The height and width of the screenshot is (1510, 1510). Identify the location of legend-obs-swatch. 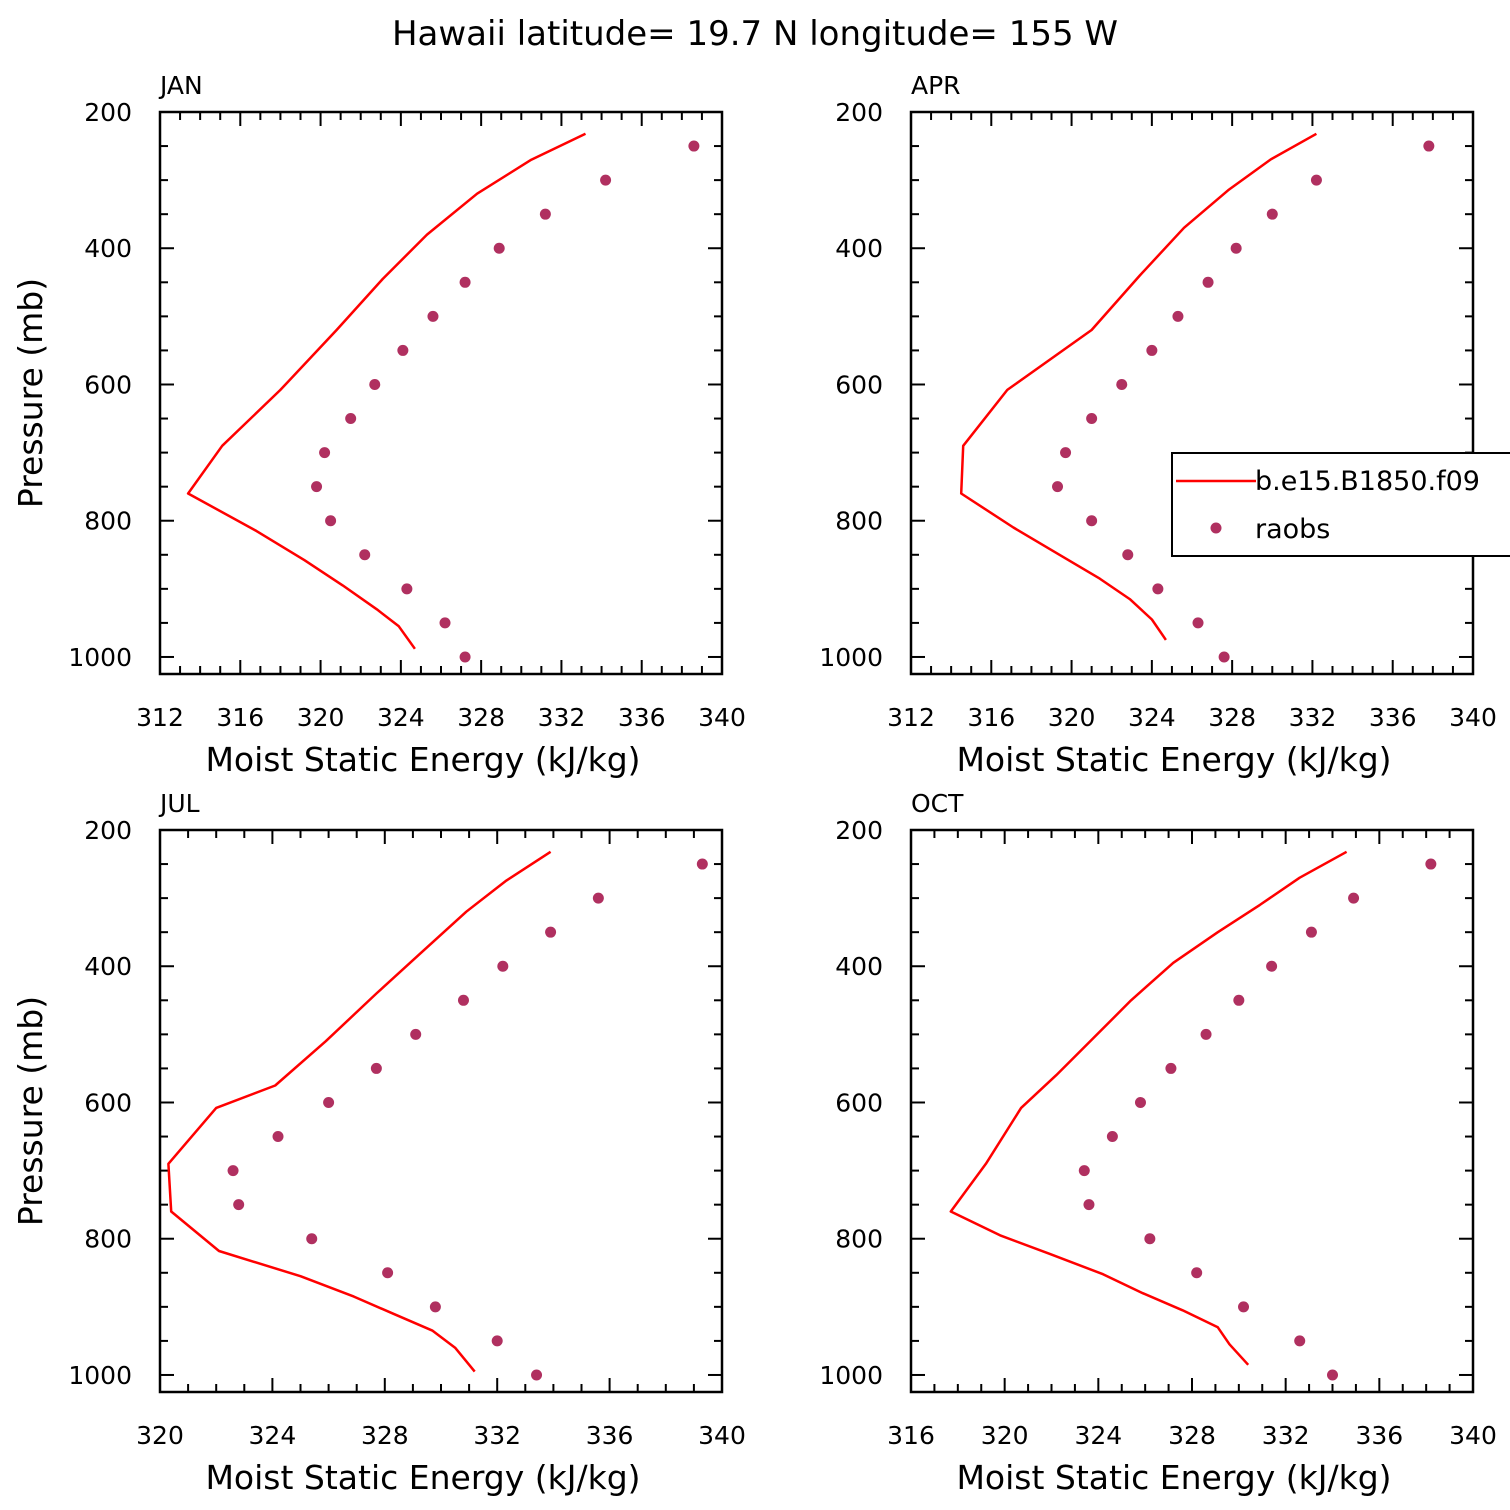
(1216, 528).